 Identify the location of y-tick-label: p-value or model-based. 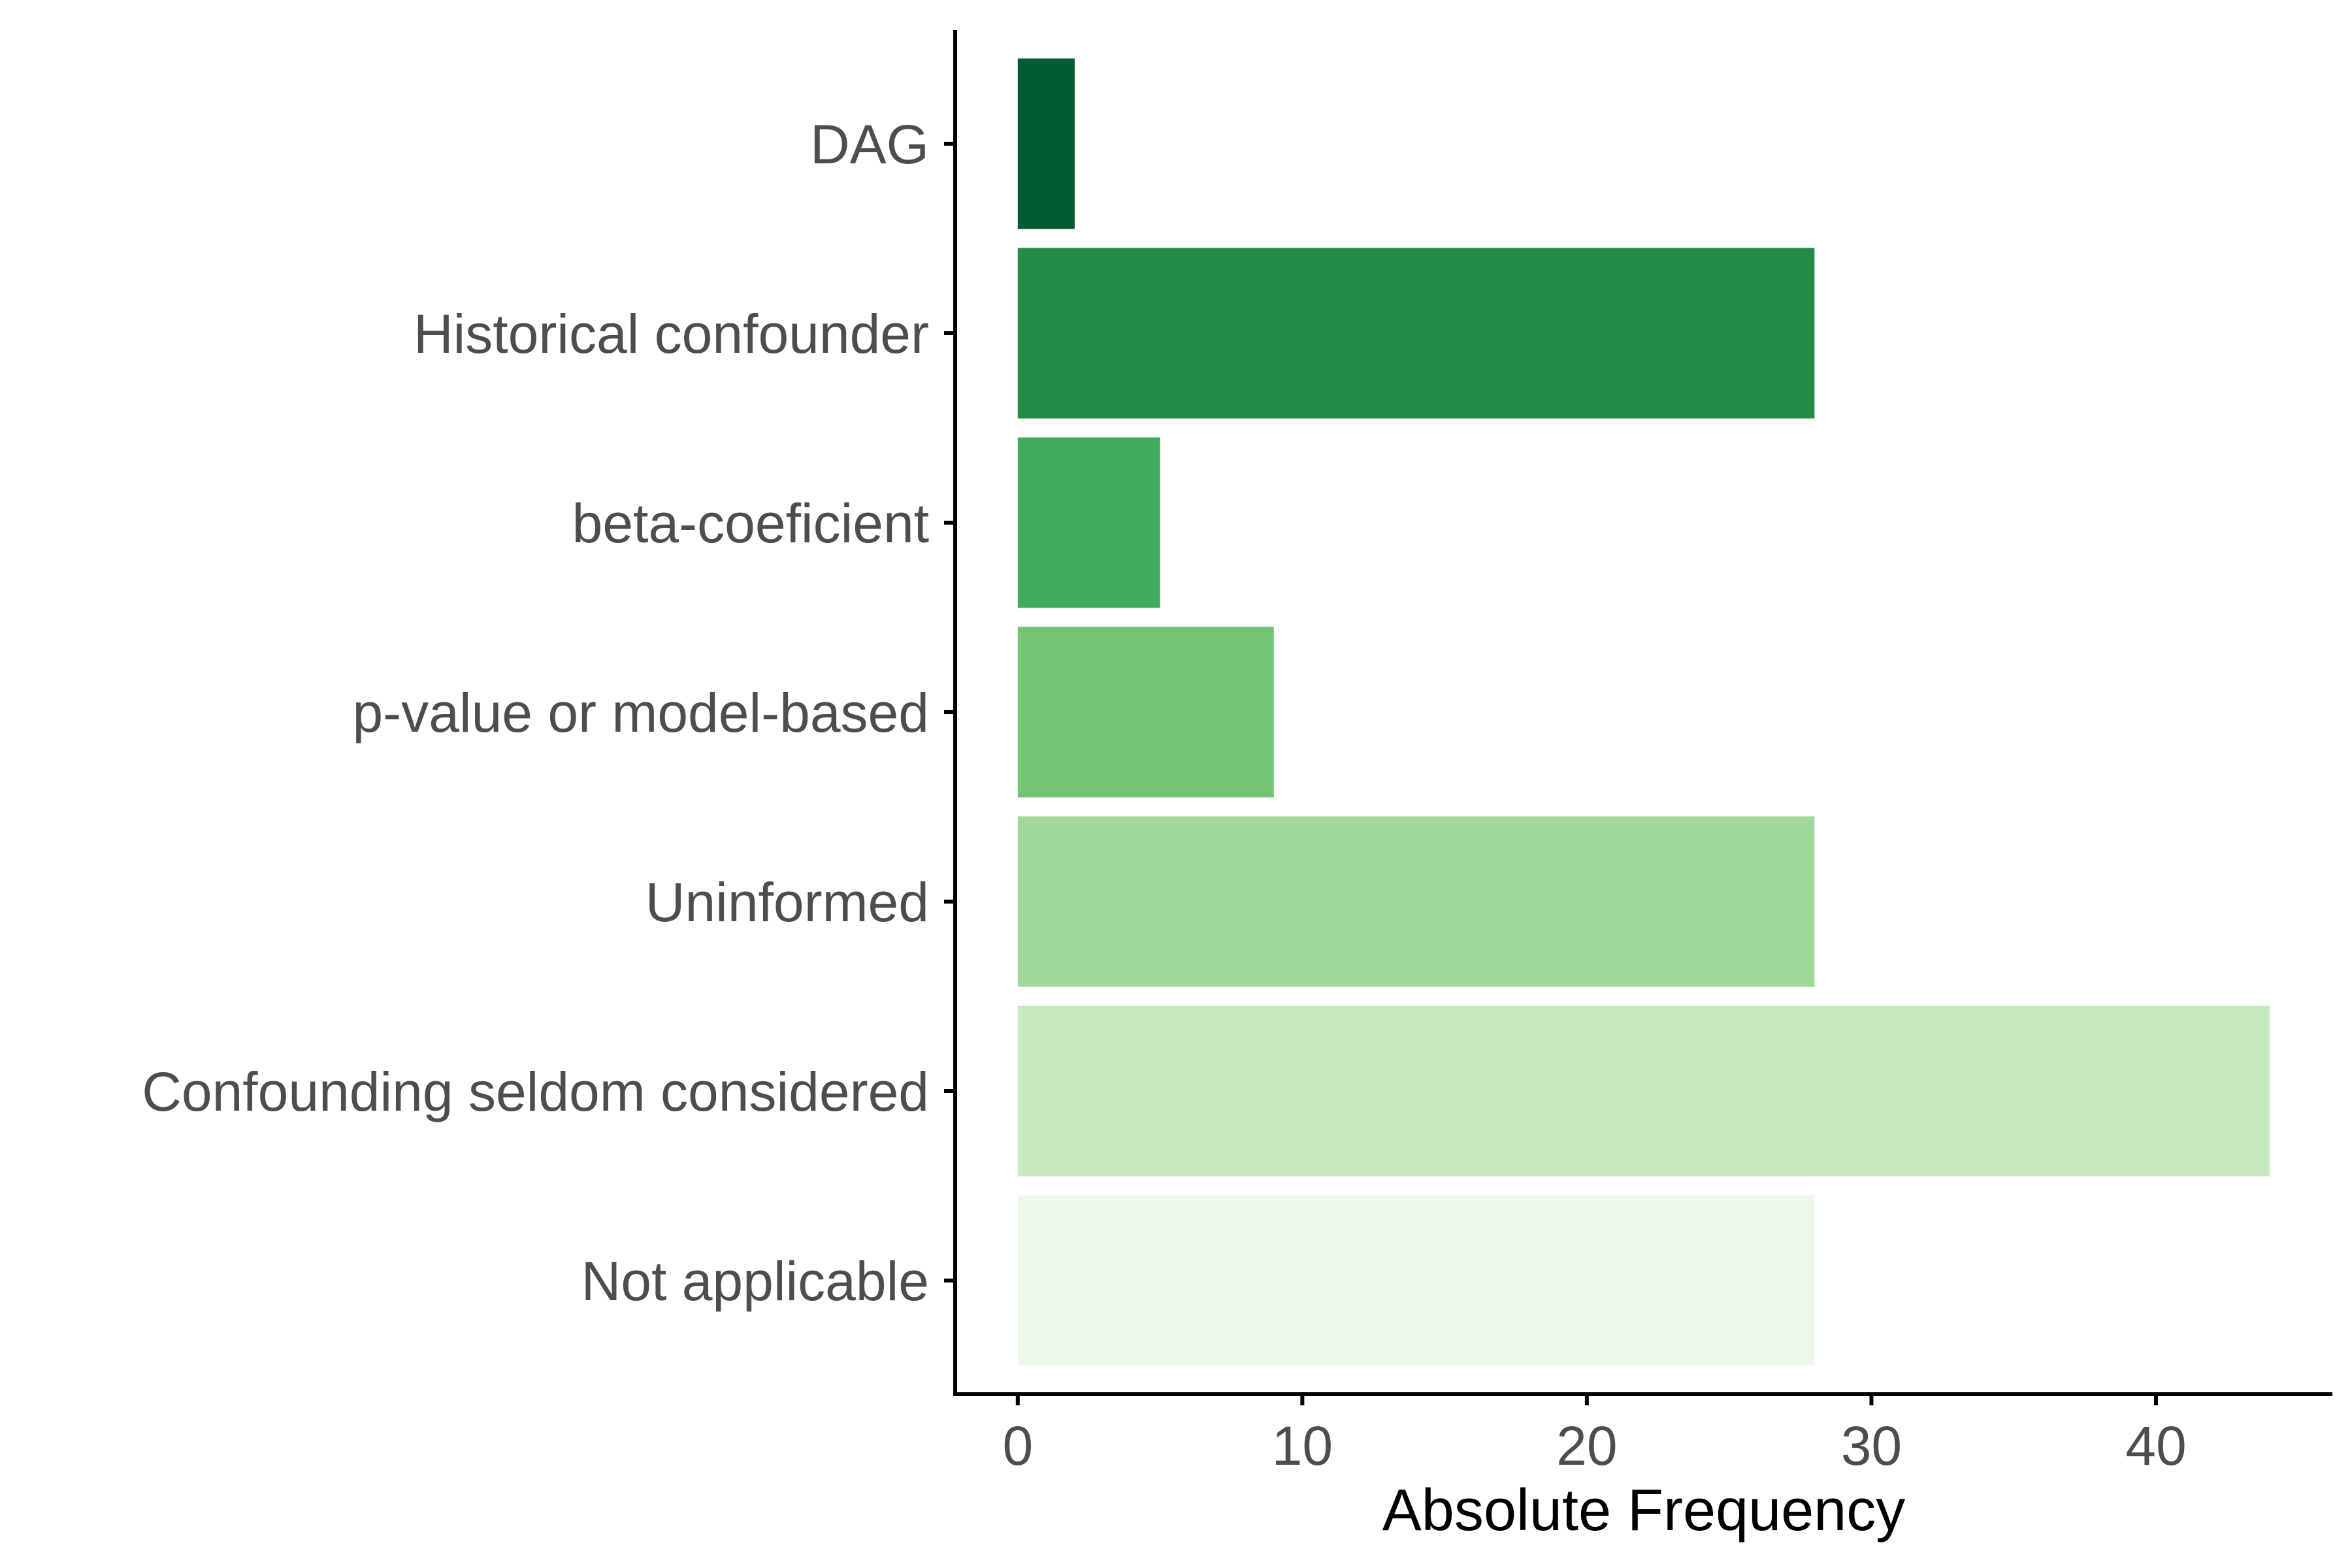
(641, 712).